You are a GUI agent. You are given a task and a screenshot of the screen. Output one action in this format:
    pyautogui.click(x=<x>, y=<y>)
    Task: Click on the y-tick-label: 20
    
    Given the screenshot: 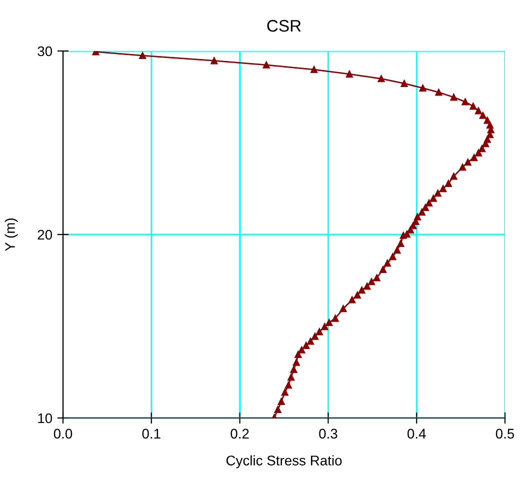 What is the action you would take?
    pyautogui.click(x=45, y=235)
    